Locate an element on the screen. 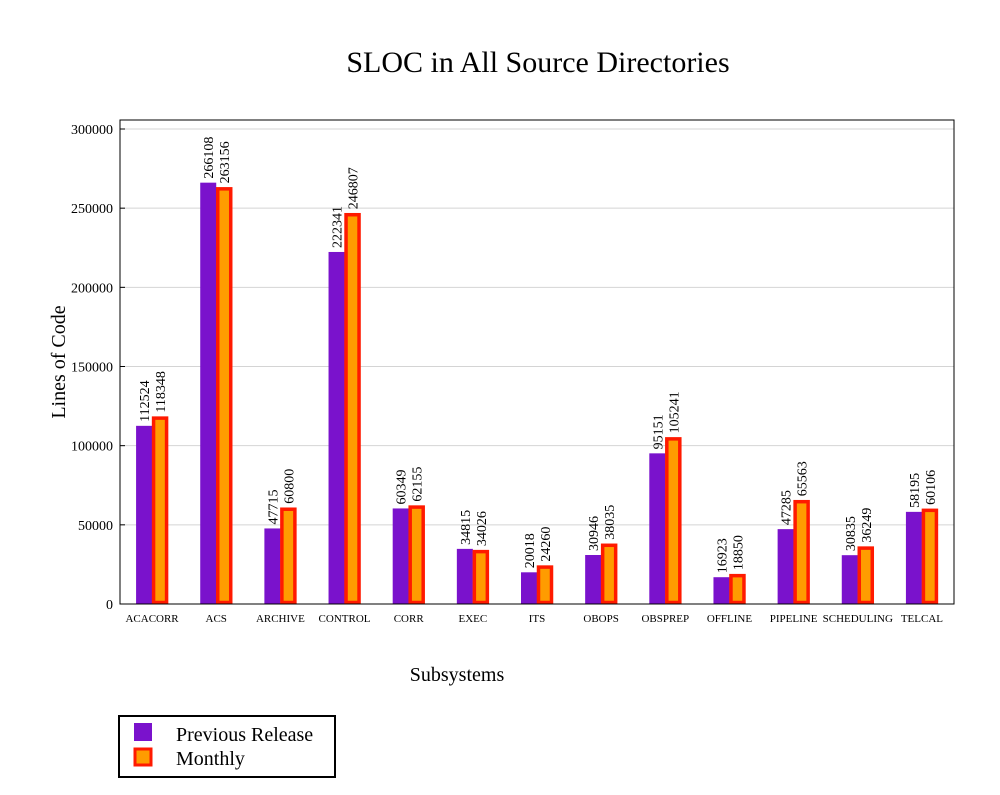 The width and height of the screenshot is (1000, 795). y-tick-label: 50000 is located at coordinates (95, 526).